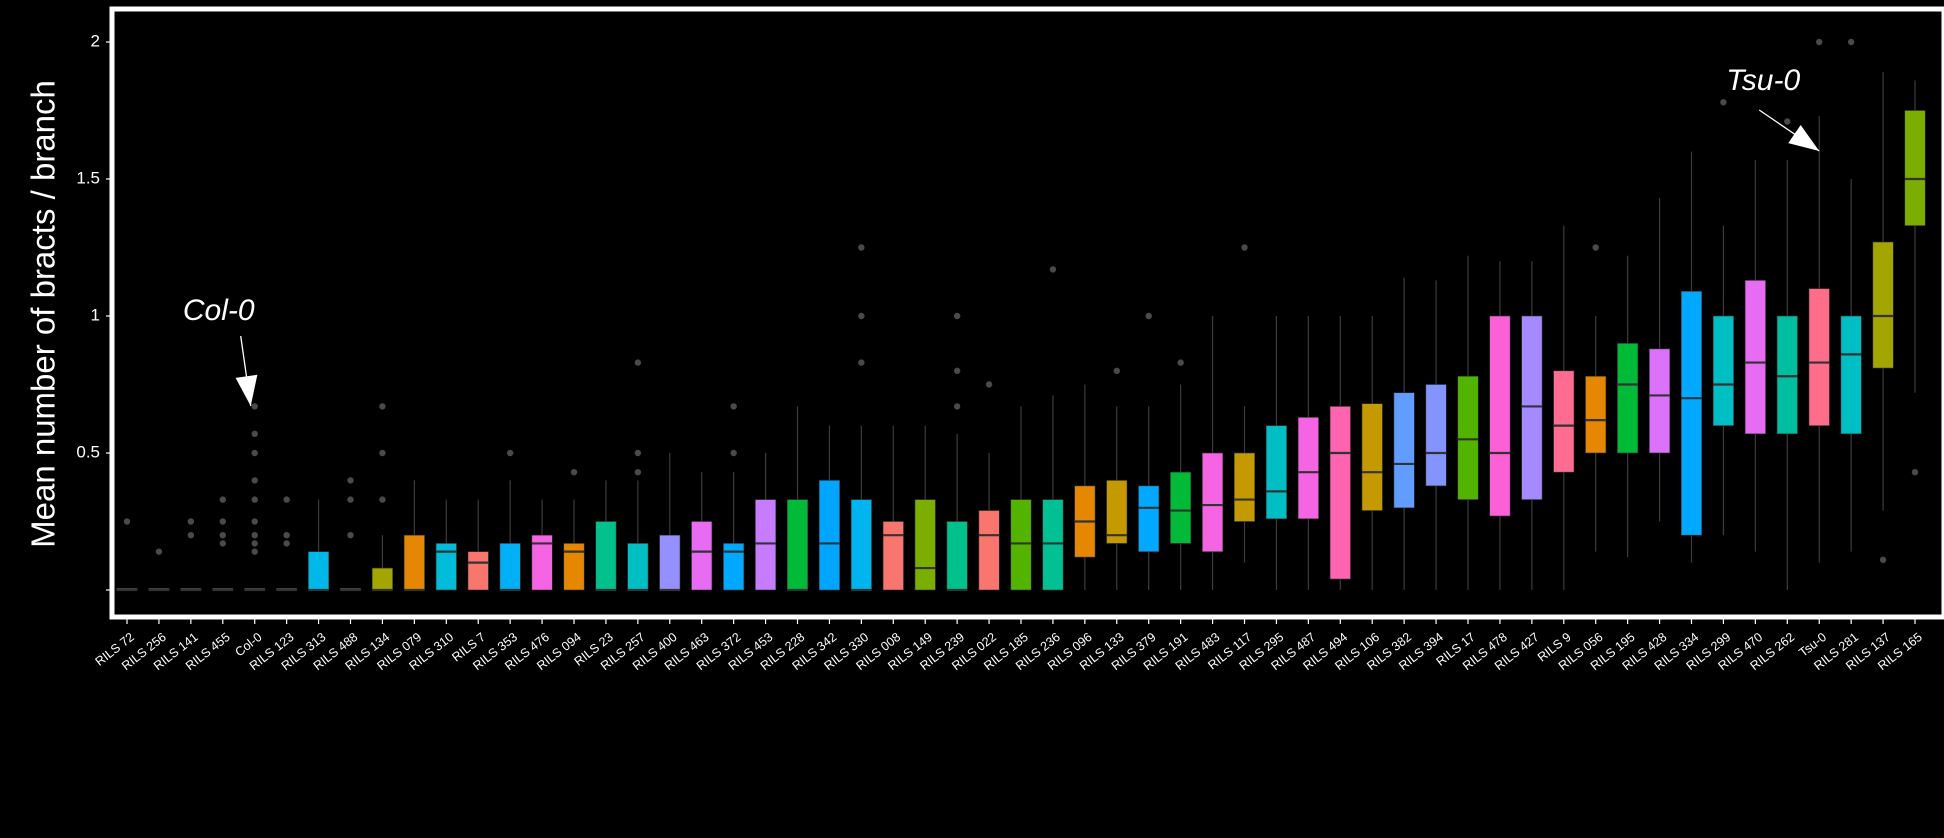  I want to click on y-axis: 0.5 1 1.5 2, so click(94, 311).